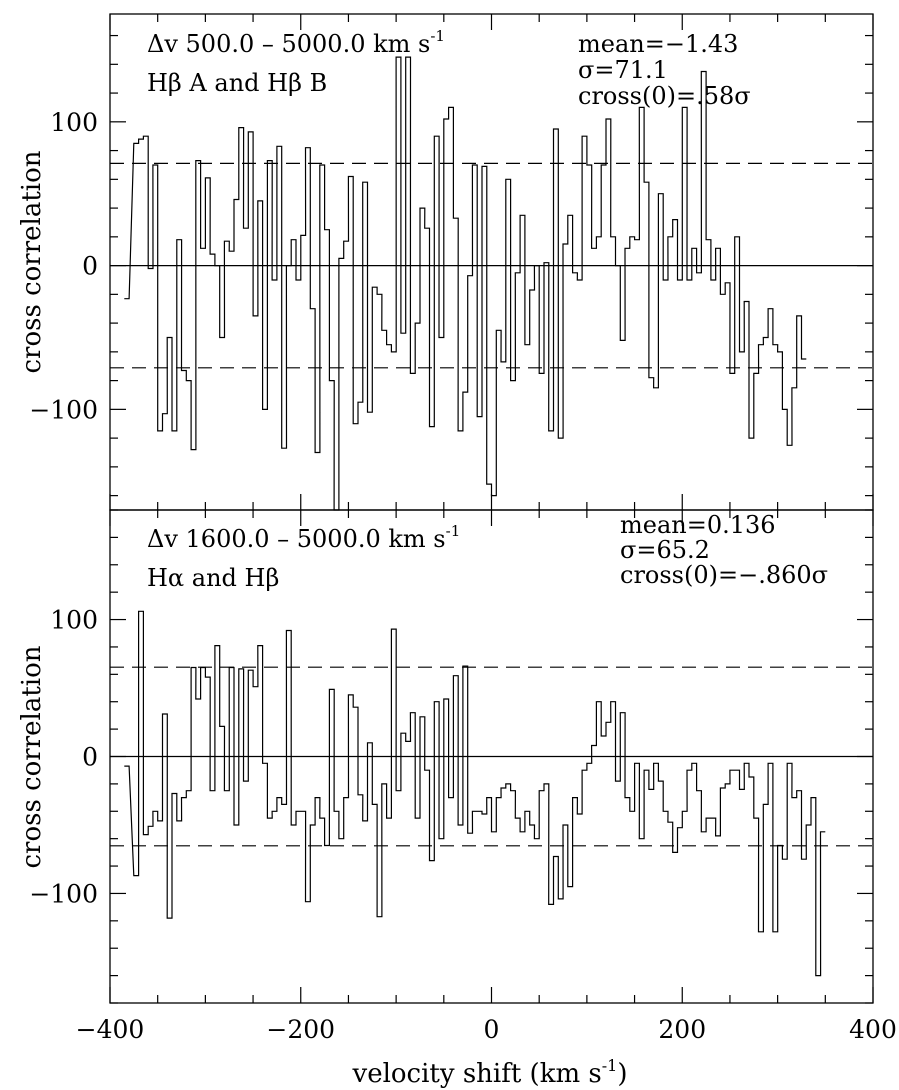  I want to click on top-ytick-label: −100, so click(63, 409).